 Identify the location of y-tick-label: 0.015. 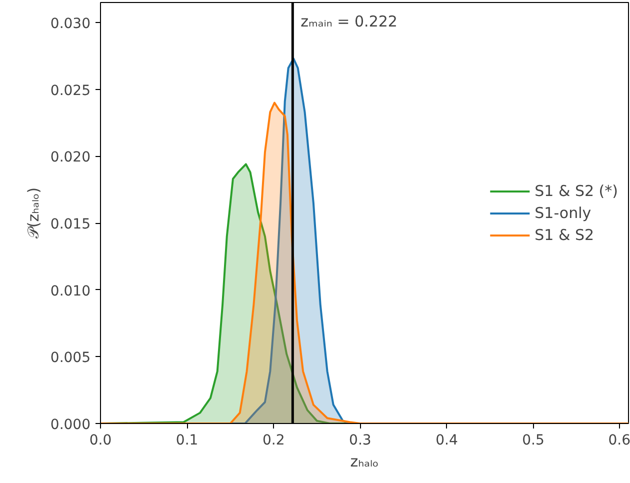
(70, 224).